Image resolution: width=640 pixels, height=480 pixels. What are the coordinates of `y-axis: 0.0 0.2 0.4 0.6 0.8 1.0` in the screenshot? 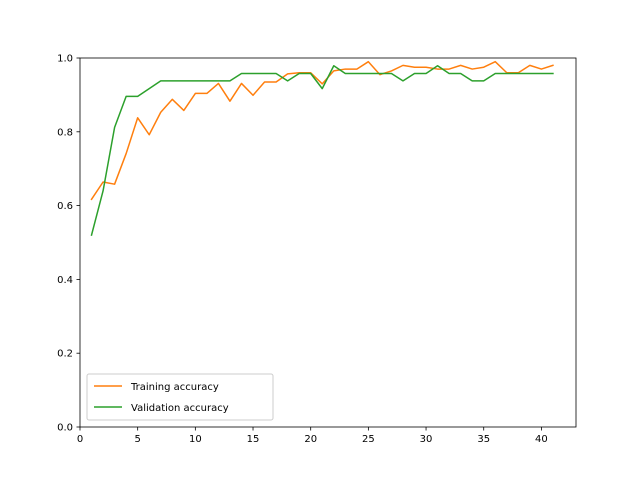 It's located at (68, 244).